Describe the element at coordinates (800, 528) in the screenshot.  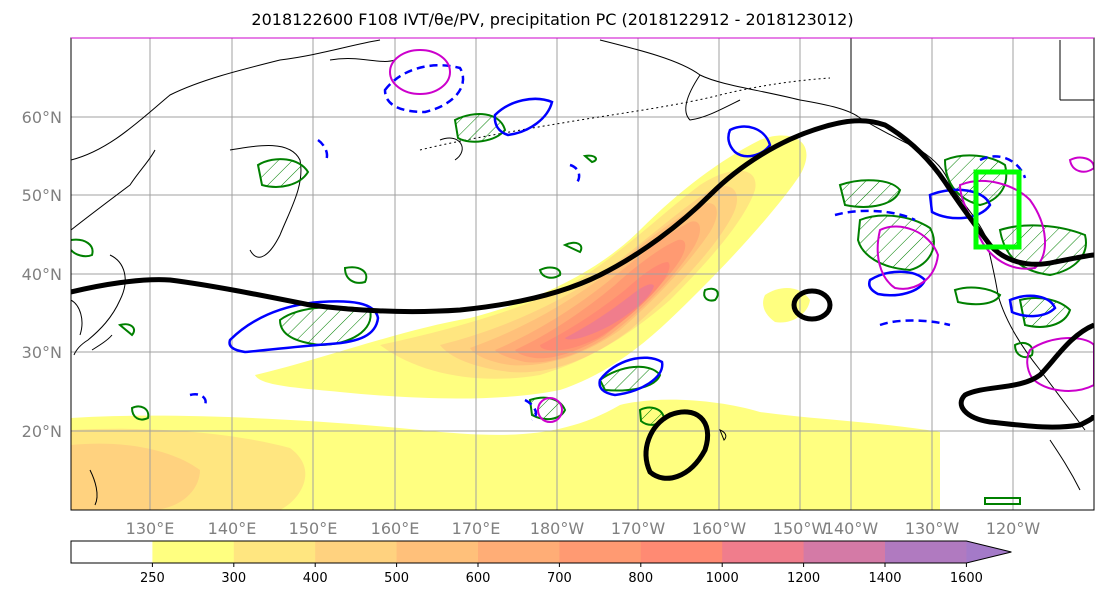
I see `lon-label-150W: 150°W` at that location.